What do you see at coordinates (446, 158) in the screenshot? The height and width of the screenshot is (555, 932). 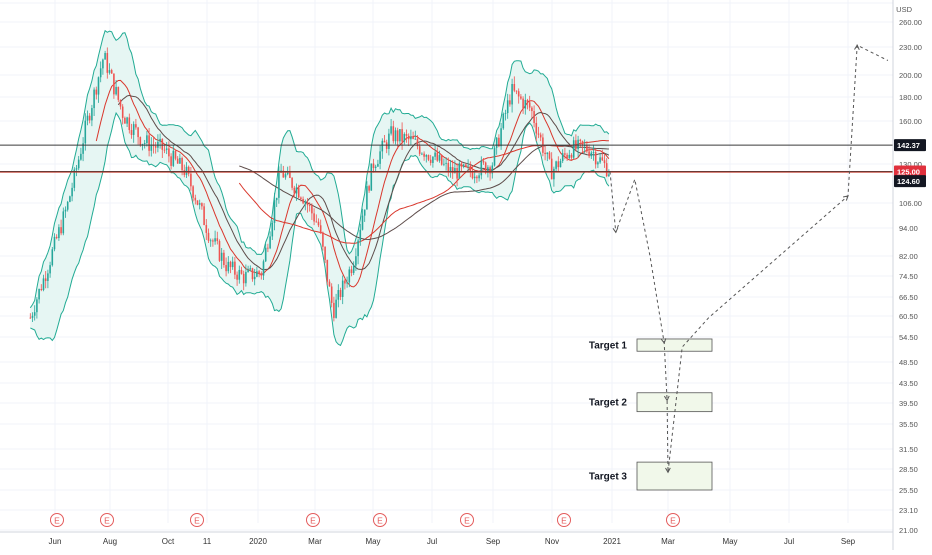 I see `horizontal-lines` at bounding box center [446, 158].